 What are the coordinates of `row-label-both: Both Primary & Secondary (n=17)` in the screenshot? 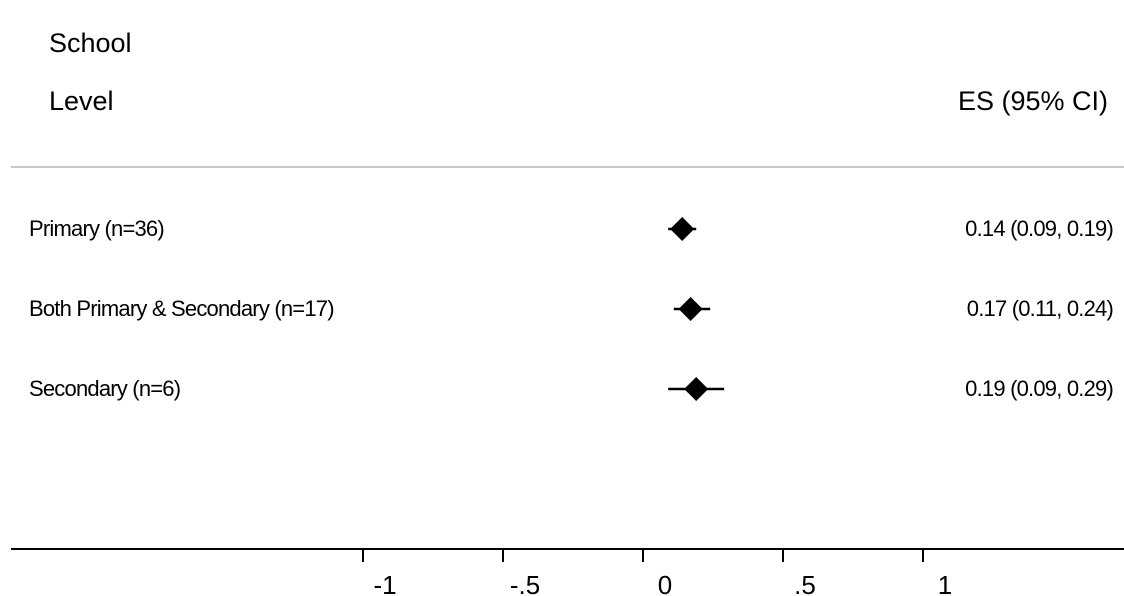 It's located at (182, 308).